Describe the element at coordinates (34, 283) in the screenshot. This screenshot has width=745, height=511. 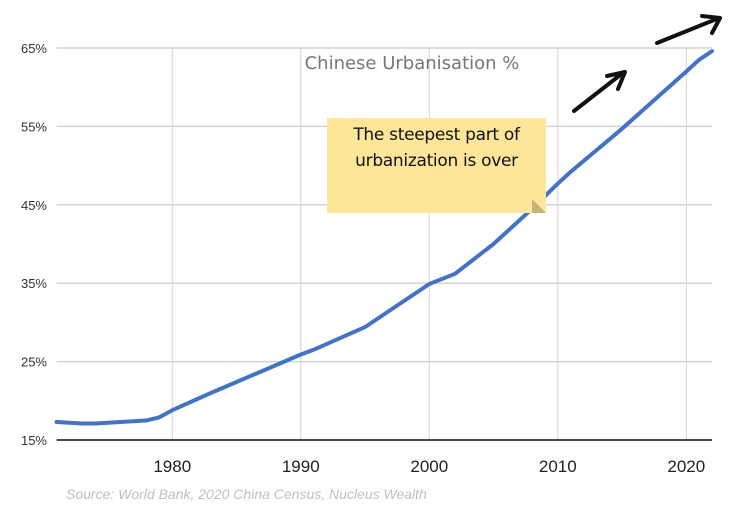
I see `y-tick-label: 35%` at that location.